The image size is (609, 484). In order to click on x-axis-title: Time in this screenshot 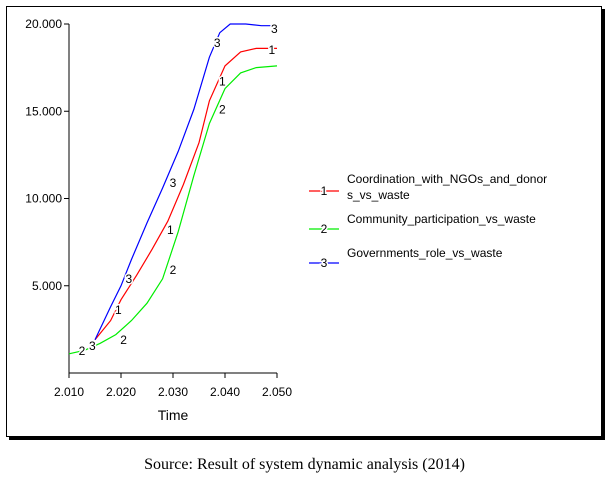, I will do `click(173, 415)`.